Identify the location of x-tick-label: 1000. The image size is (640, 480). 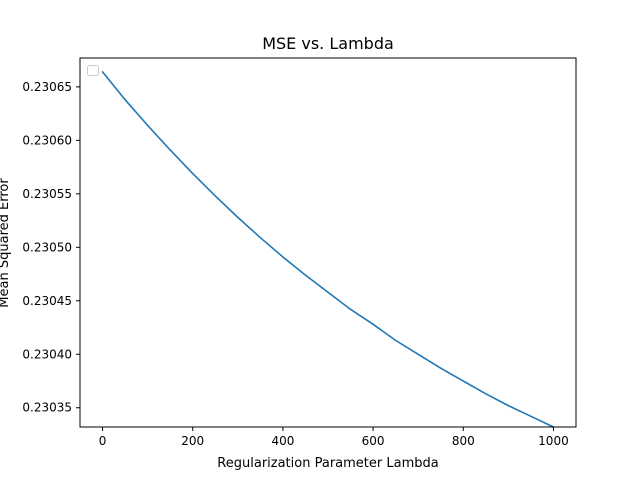
(553, 441).